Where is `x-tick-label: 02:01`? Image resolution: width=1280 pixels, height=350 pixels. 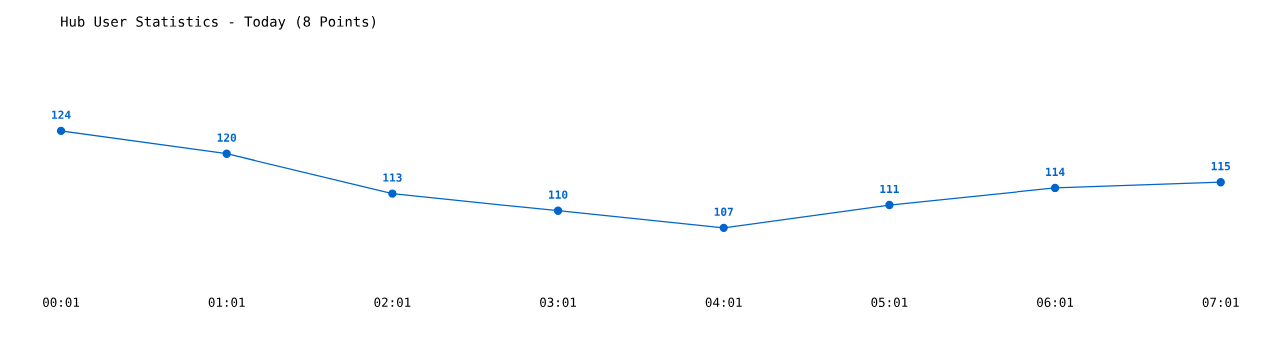
x-tick-label: 02:01 is located at coordinates (392, 302).